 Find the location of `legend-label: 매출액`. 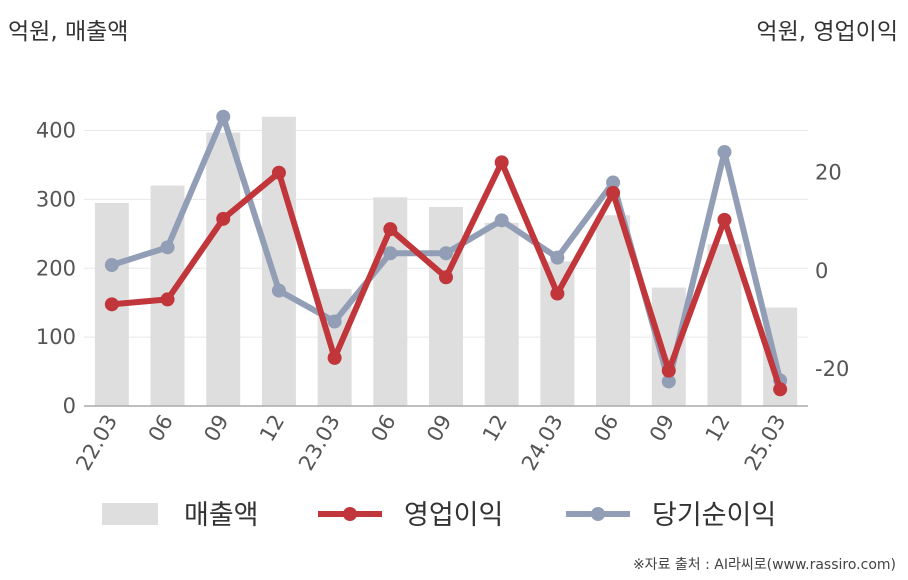

legend-label: 매출액 is located at coordinates (221, 515).